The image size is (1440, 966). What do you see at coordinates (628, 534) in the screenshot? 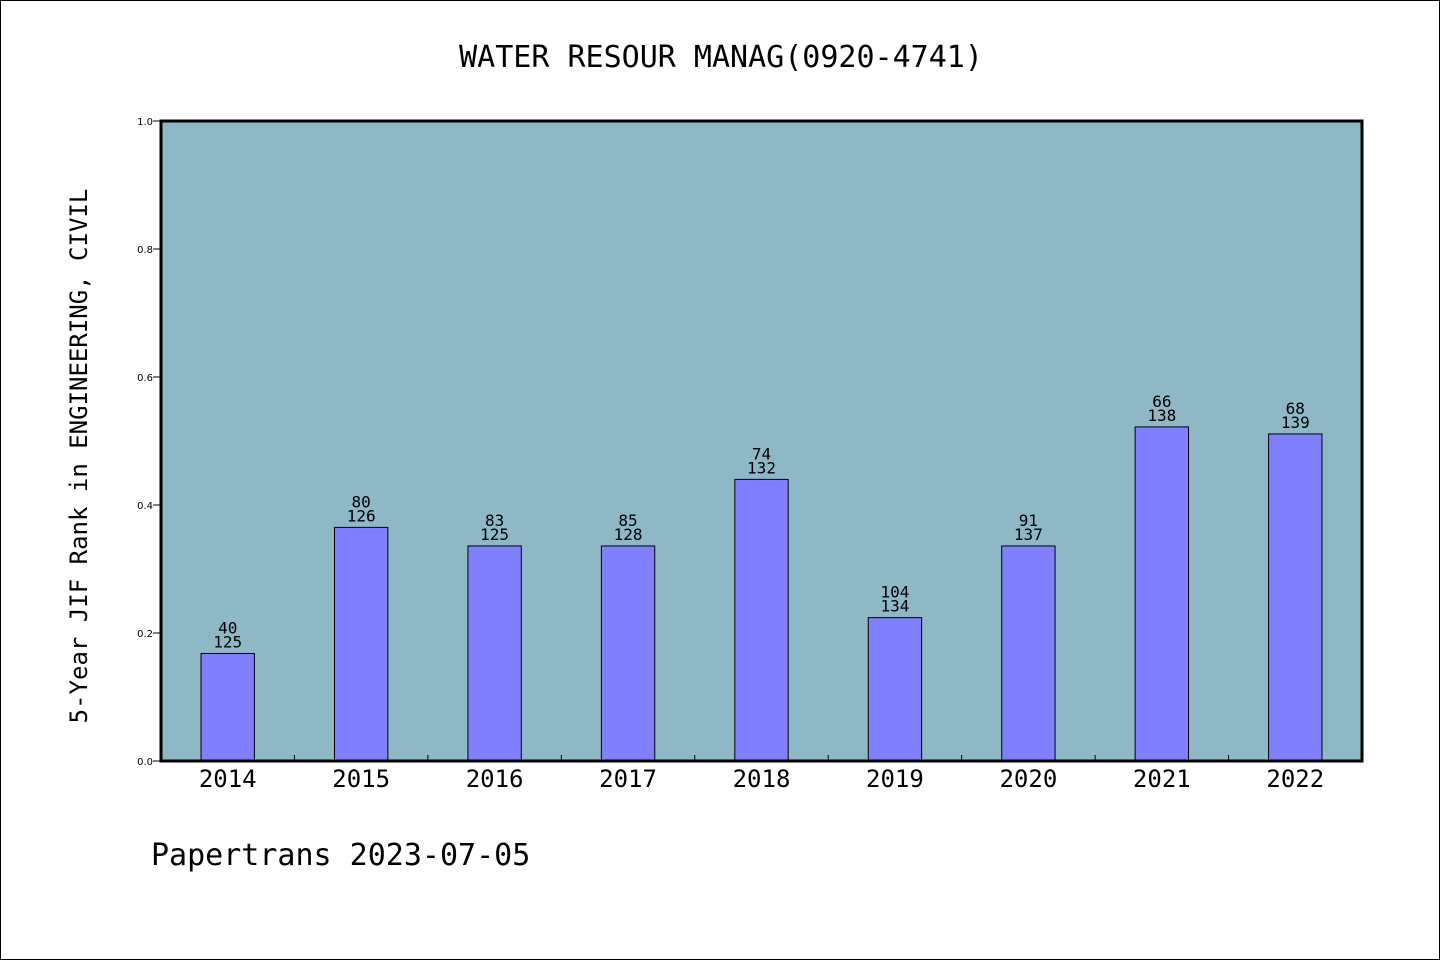
I see `bar-total-label: 128` at bounding box center [628, 534].